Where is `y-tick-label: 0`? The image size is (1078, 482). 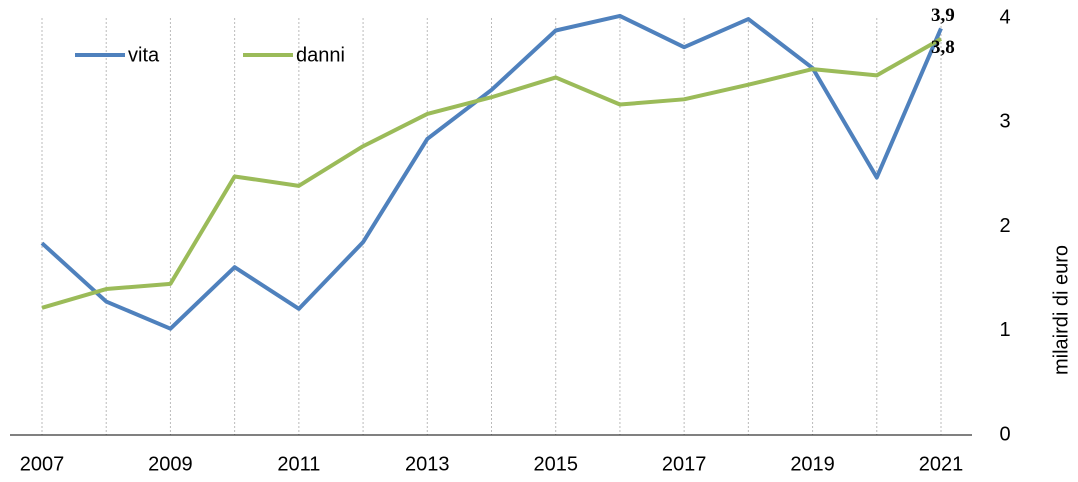 y-tick-label: 0 is located at coordinates (1004, 434).